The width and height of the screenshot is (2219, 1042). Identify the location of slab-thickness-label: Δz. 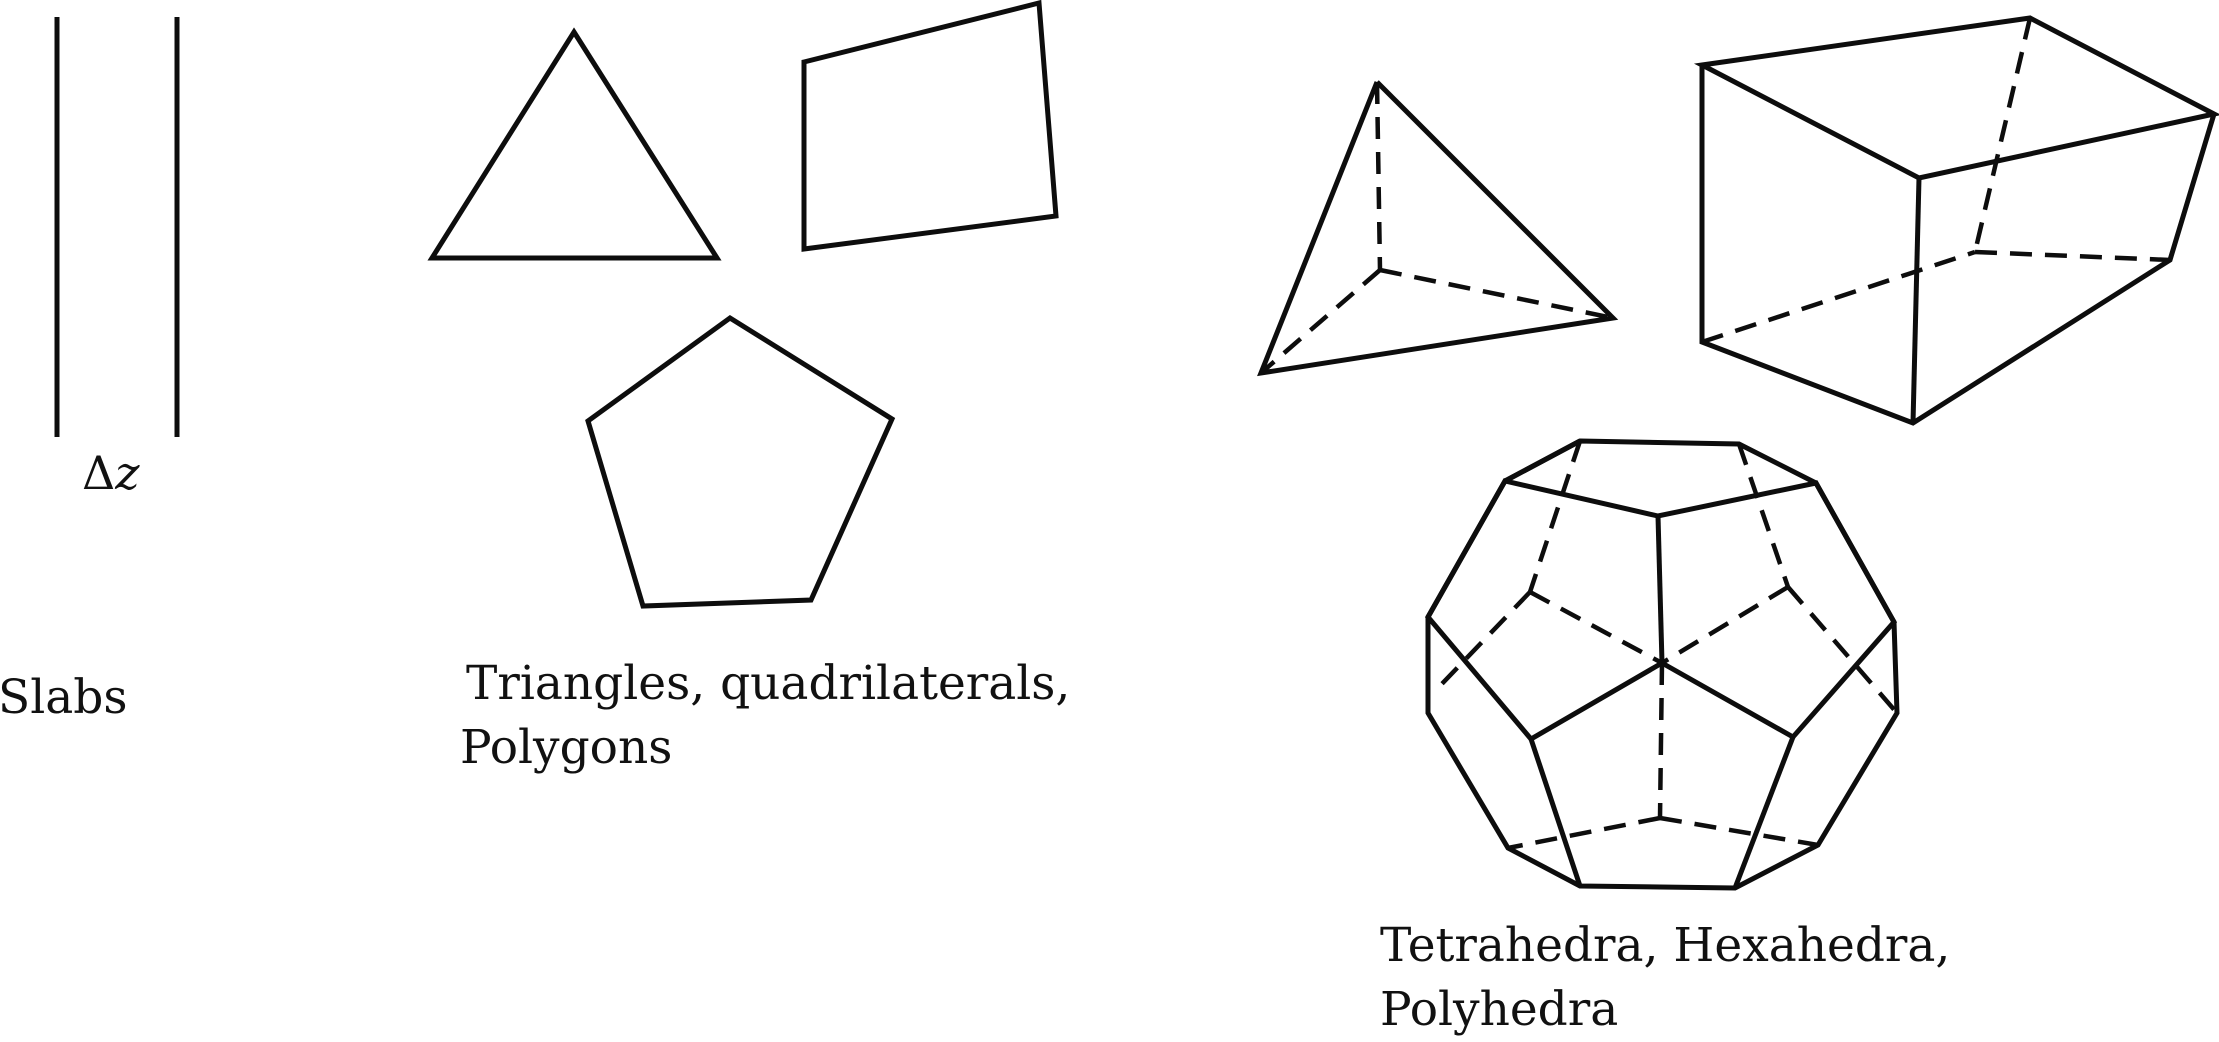
(110, 473).